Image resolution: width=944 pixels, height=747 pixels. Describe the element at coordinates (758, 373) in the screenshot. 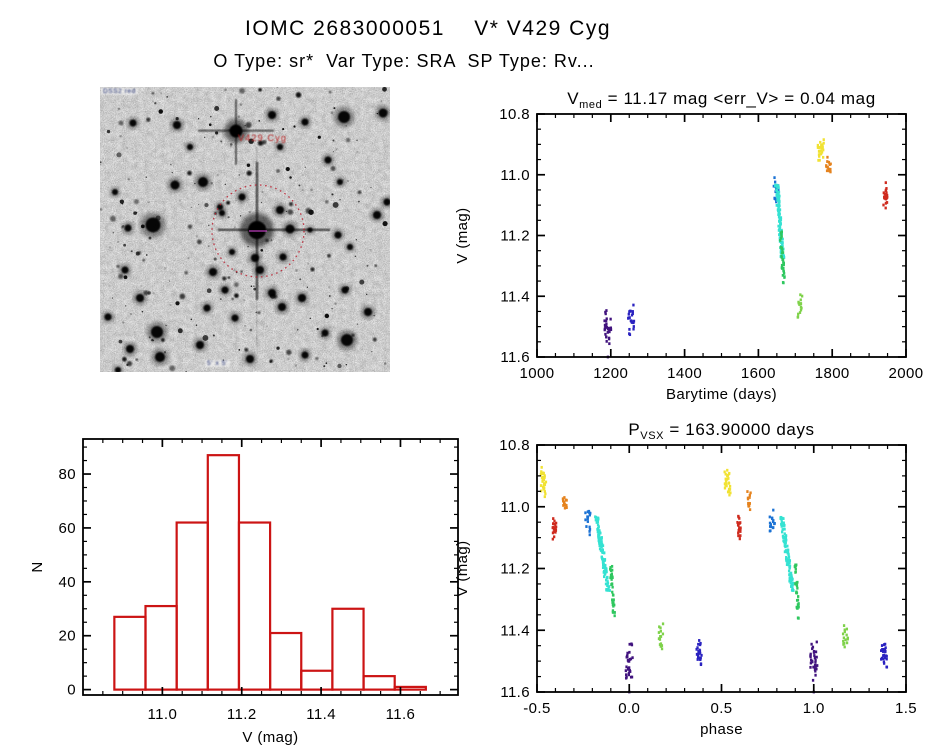

I see `x-tick-label: 1600` at that location.